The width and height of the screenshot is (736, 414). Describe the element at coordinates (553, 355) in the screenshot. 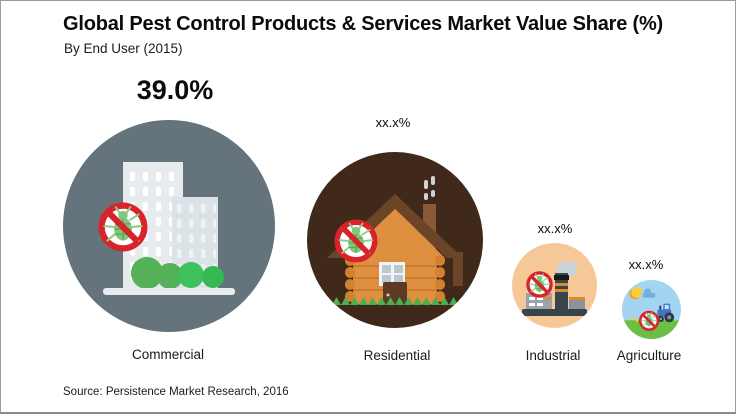

I see `category-label-industrial: Industrial` at that location.